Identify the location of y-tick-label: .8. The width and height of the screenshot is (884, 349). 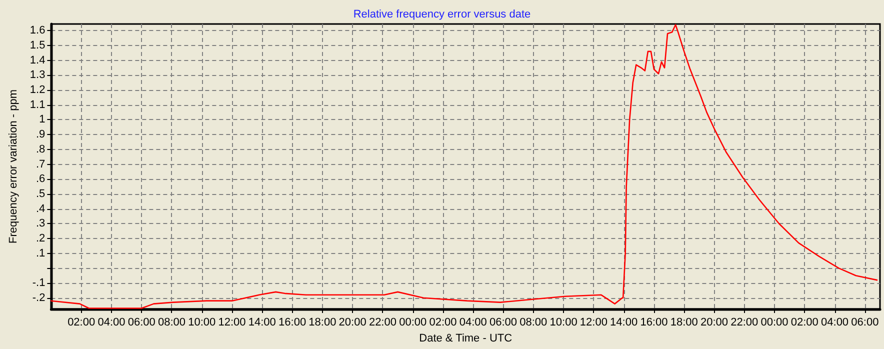
(41, 149).